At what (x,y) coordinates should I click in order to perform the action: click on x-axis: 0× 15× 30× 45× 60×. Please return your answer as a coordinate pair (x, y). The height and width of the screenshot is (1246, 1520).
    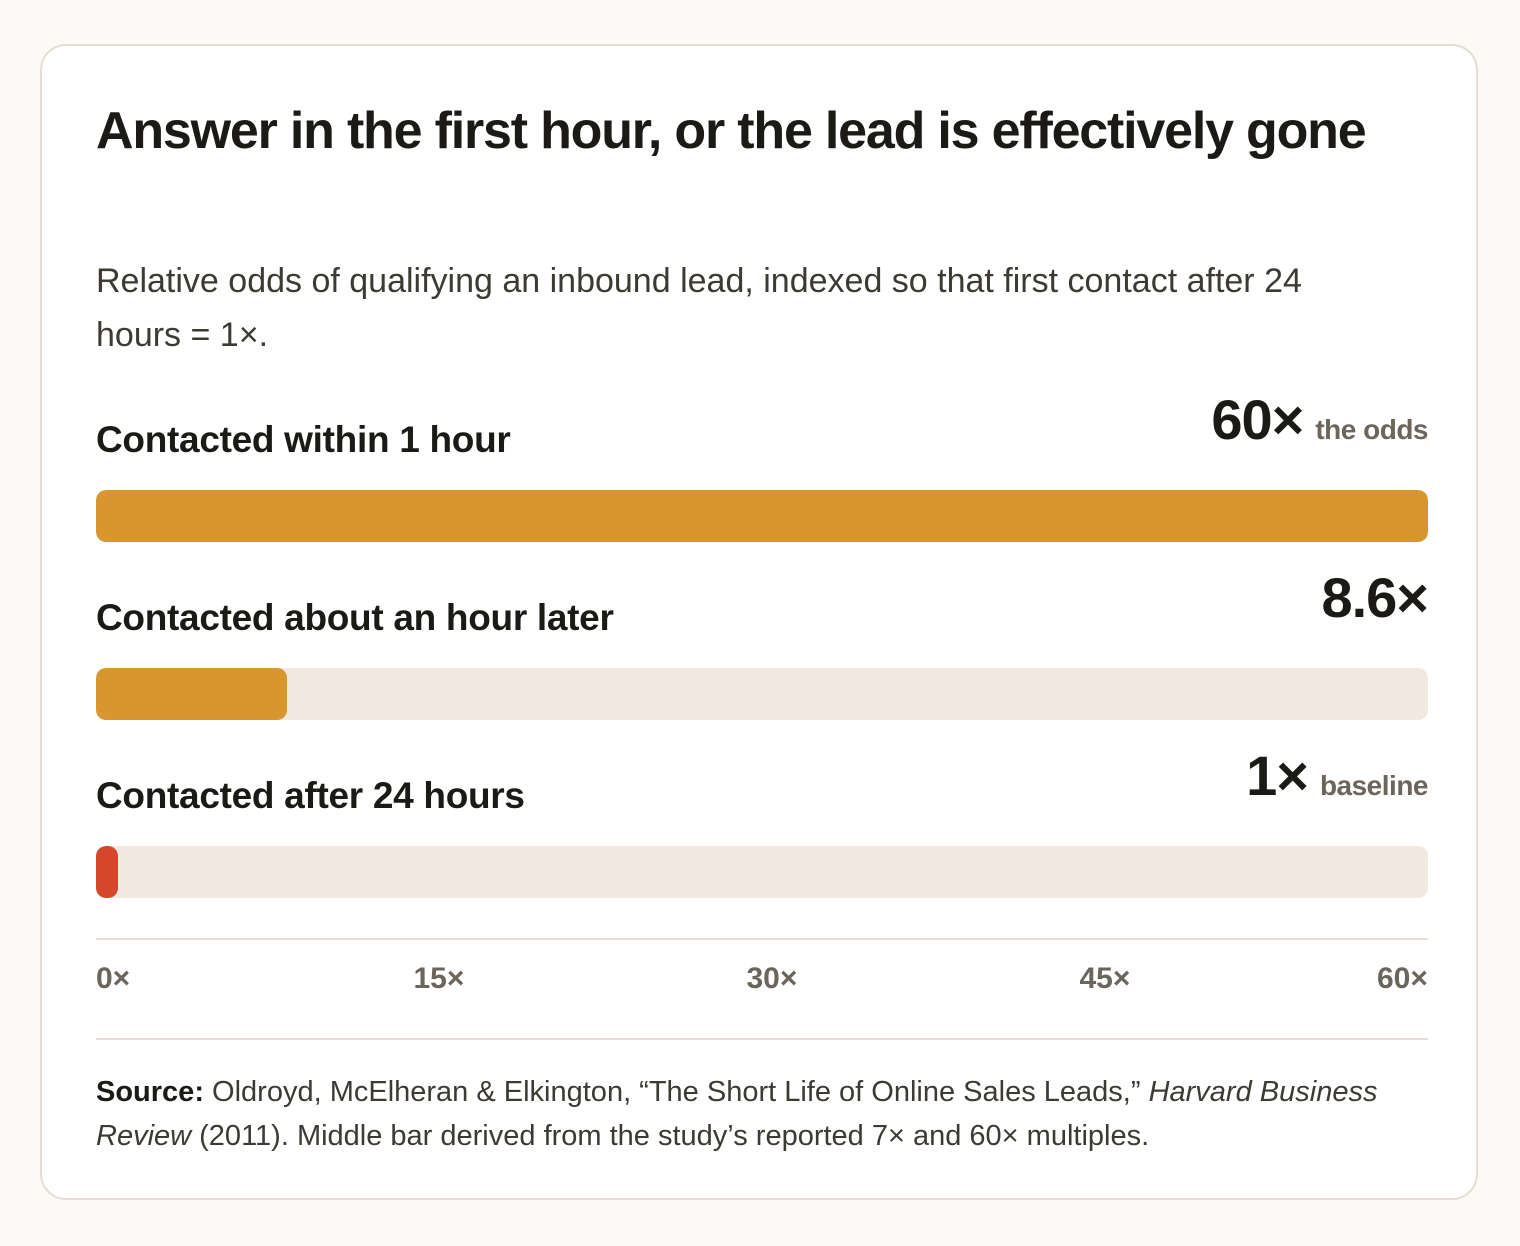
    Looking at the image, I should click on (762, 989).